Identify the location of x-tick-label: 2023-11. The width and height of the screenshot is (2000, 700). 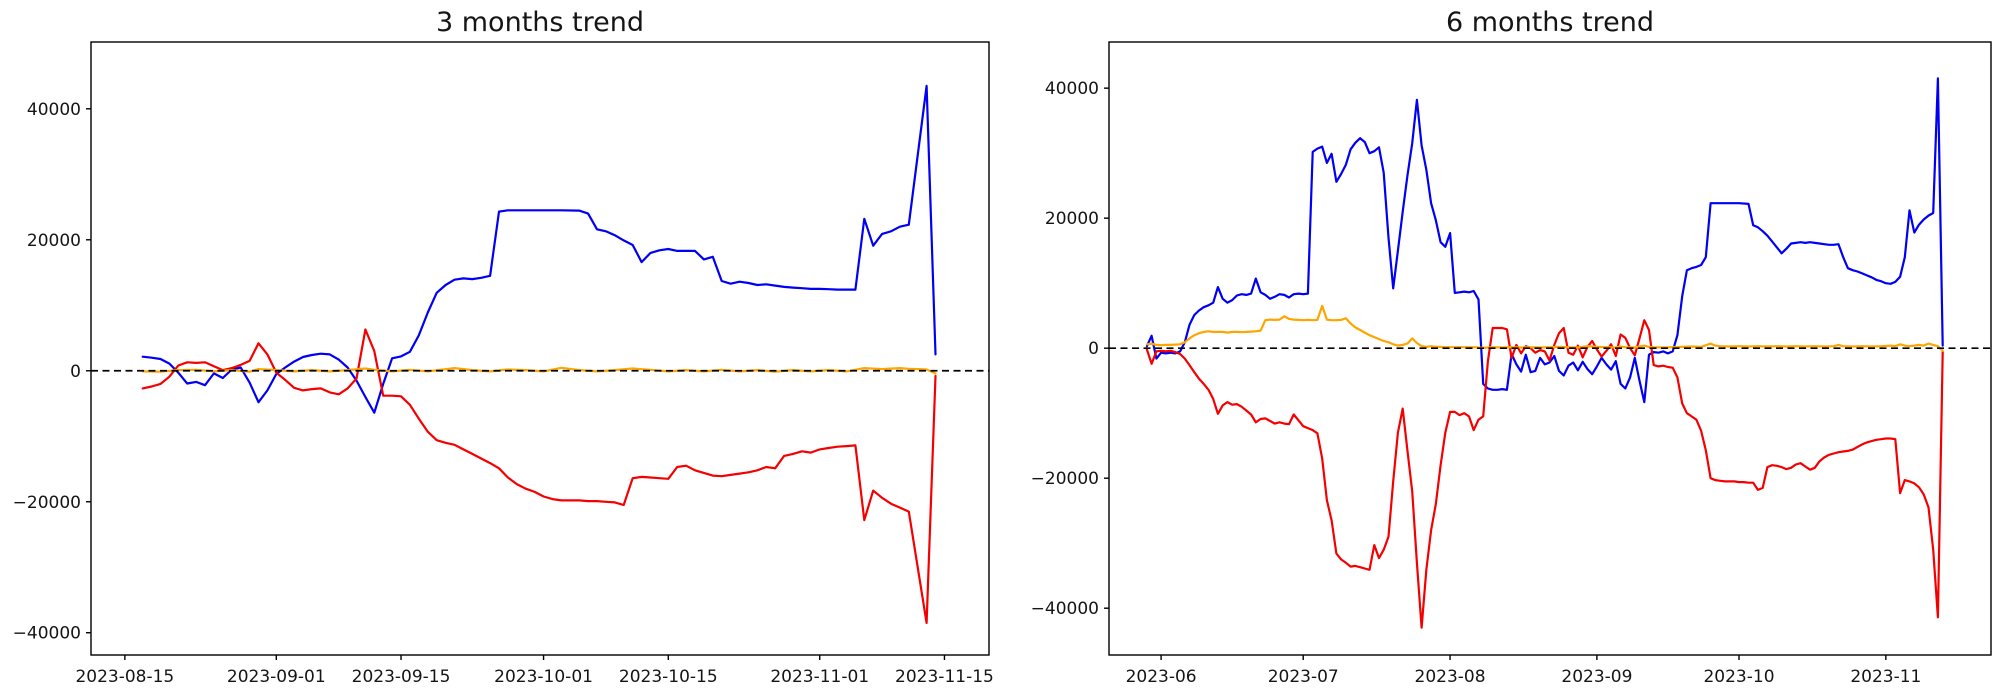
(1885, 677).